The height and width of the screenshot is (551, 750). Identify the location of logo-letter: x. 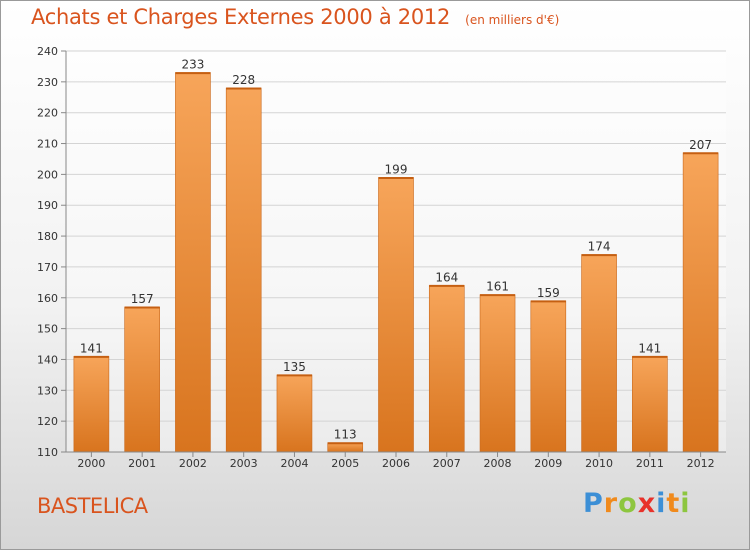
(647, 503).